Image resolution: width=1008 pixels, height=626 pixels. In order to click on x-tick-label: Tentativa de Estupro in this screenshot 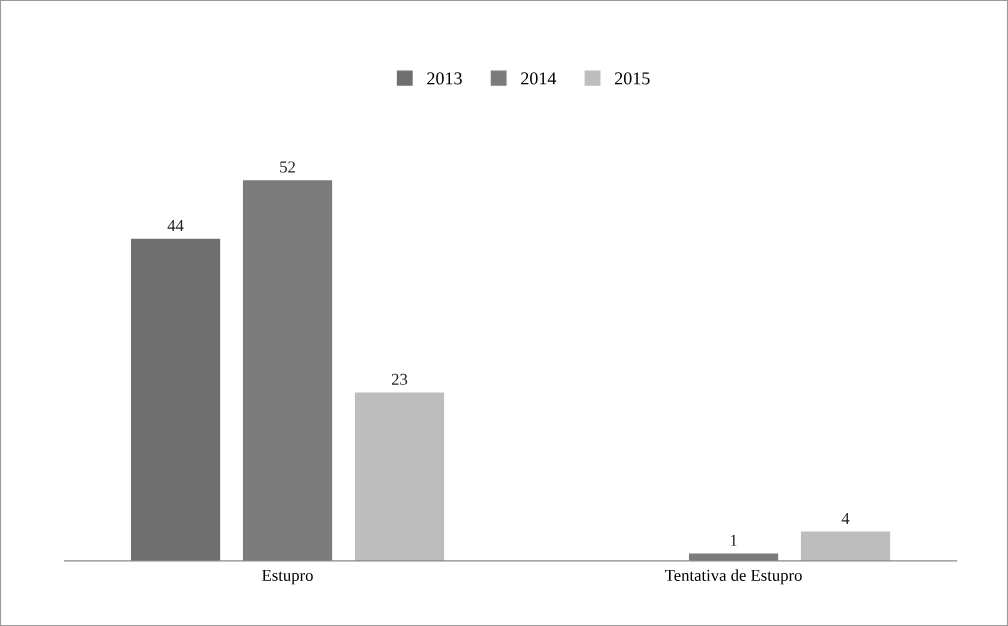, I will do `click(733, 577)`.